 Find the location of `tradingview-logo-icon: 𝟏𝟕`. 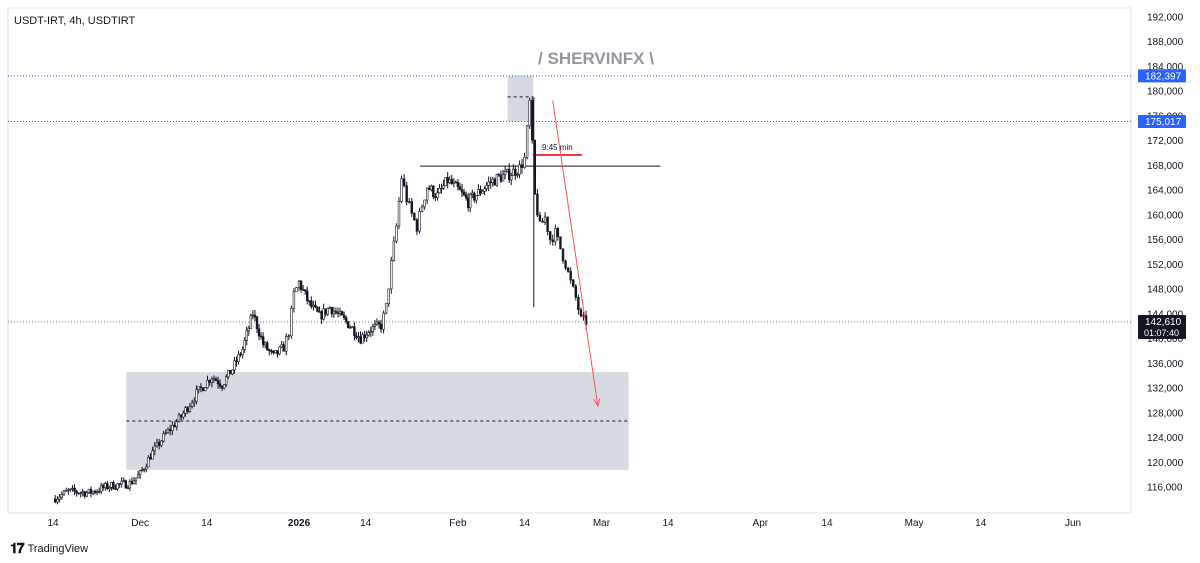

tradingview-logo-icon: 𝟏𝟕 is located at coordinates (17, 549).